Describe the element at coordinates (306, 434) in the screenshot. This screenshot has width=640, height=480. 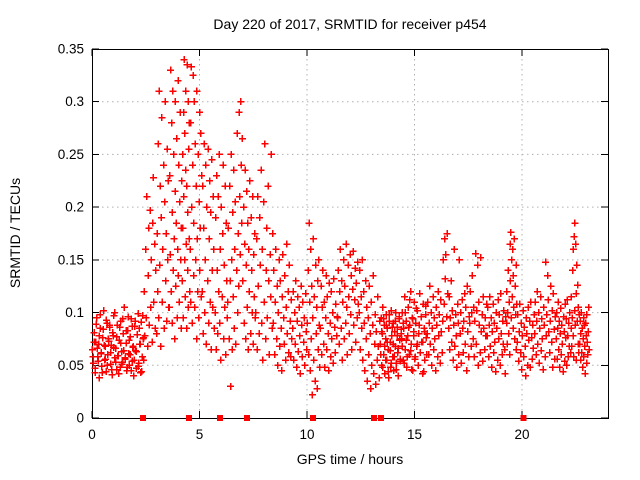
I see `x-tick-label: 10` at that location.